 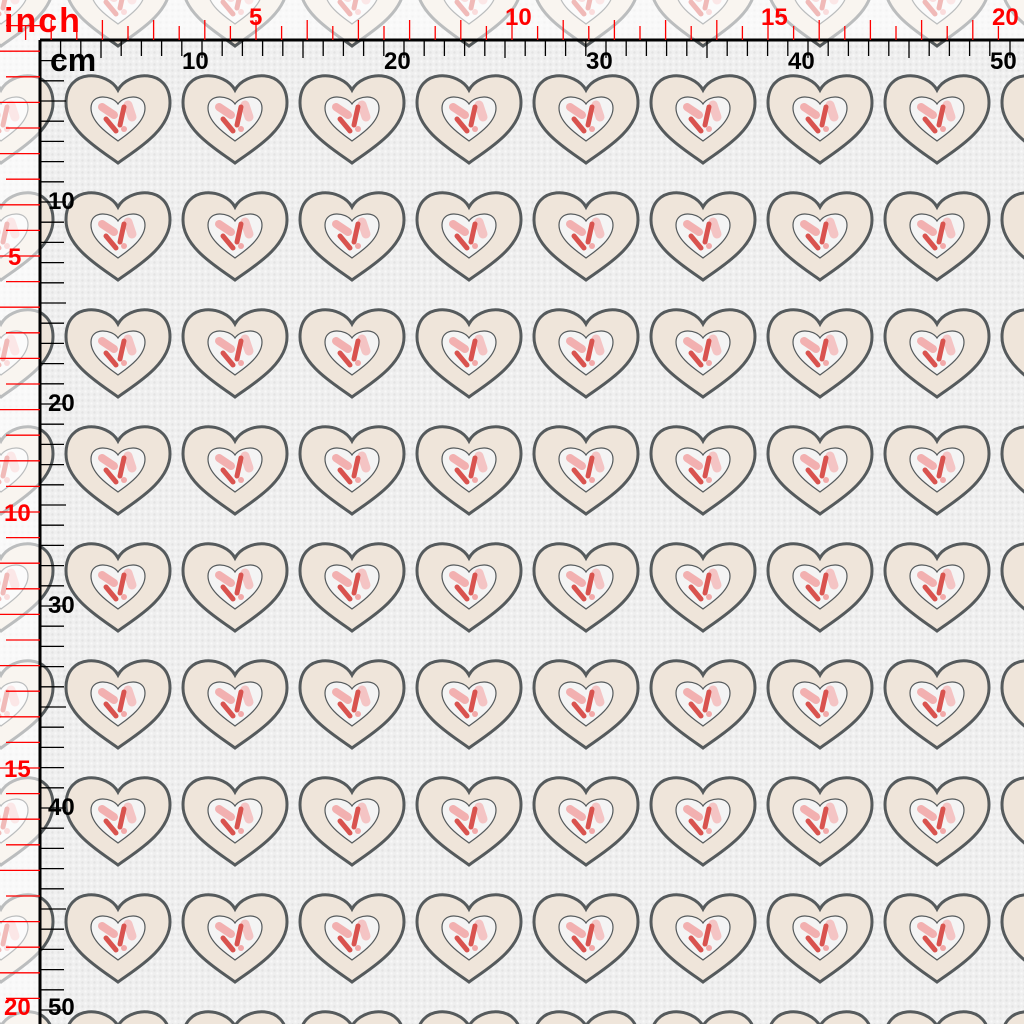 What do you see at coordinates (15, 257) in the screenshot?
I see `inch-left-label: 5` at bounding box center [15, 257].